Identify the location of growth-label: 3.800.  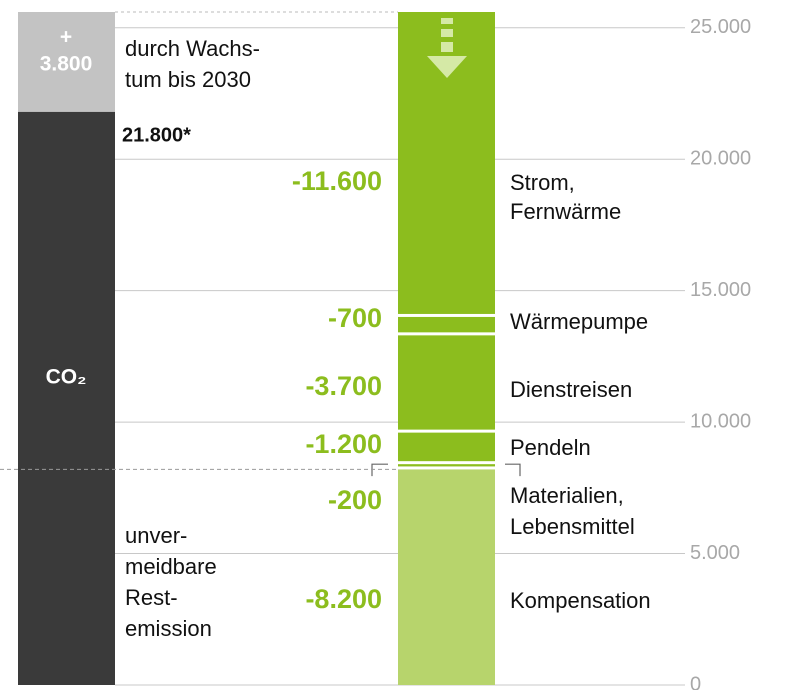
(66, 64).